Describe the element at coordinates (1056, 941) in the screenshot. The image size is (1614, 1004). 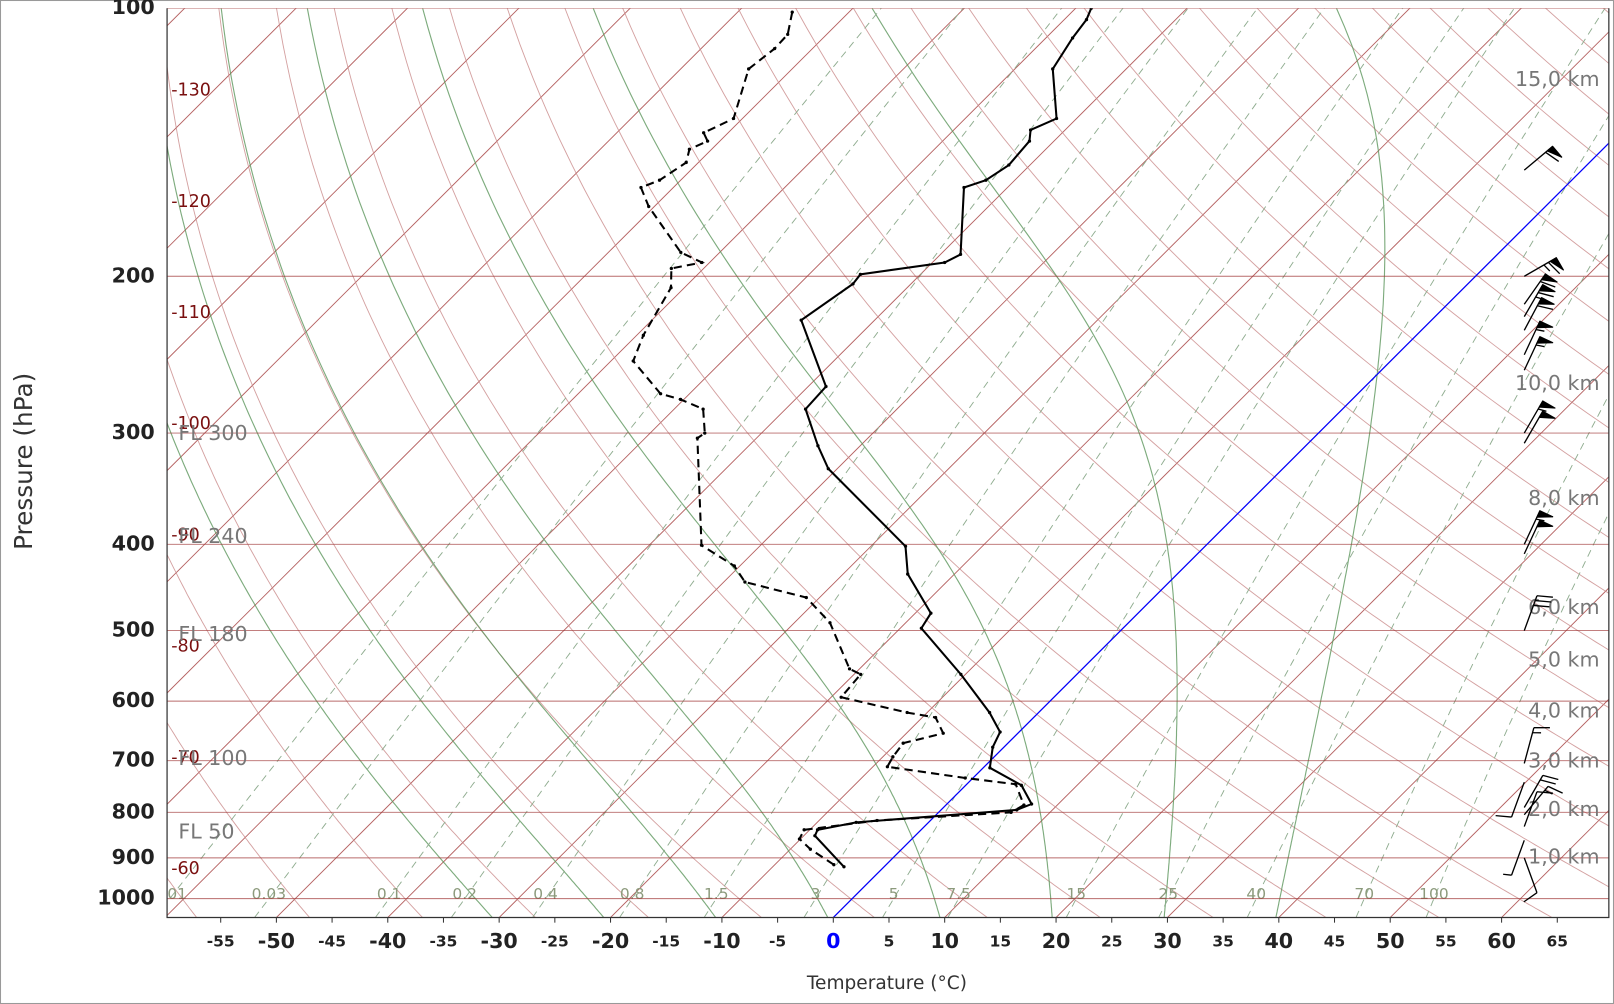
I see `x-tick-label: 20` at that location.